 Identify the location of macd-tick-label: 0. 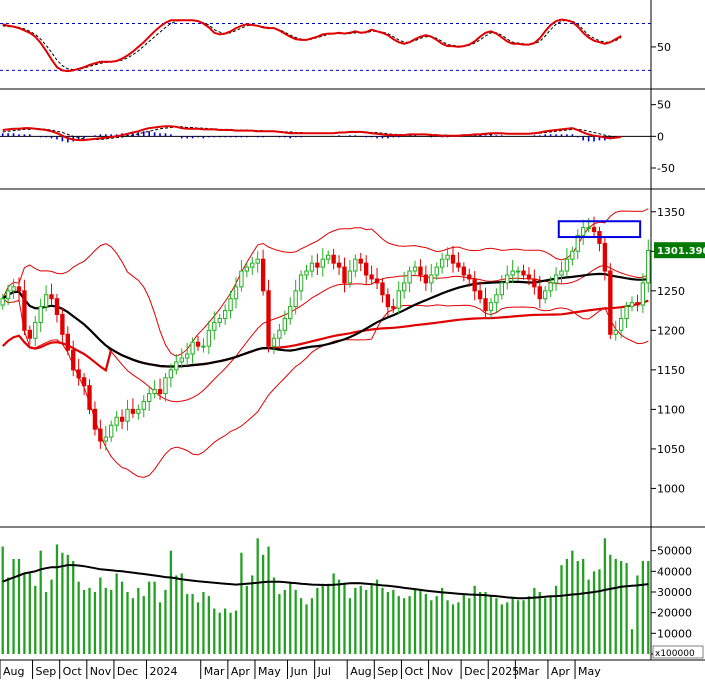
(660, 136).